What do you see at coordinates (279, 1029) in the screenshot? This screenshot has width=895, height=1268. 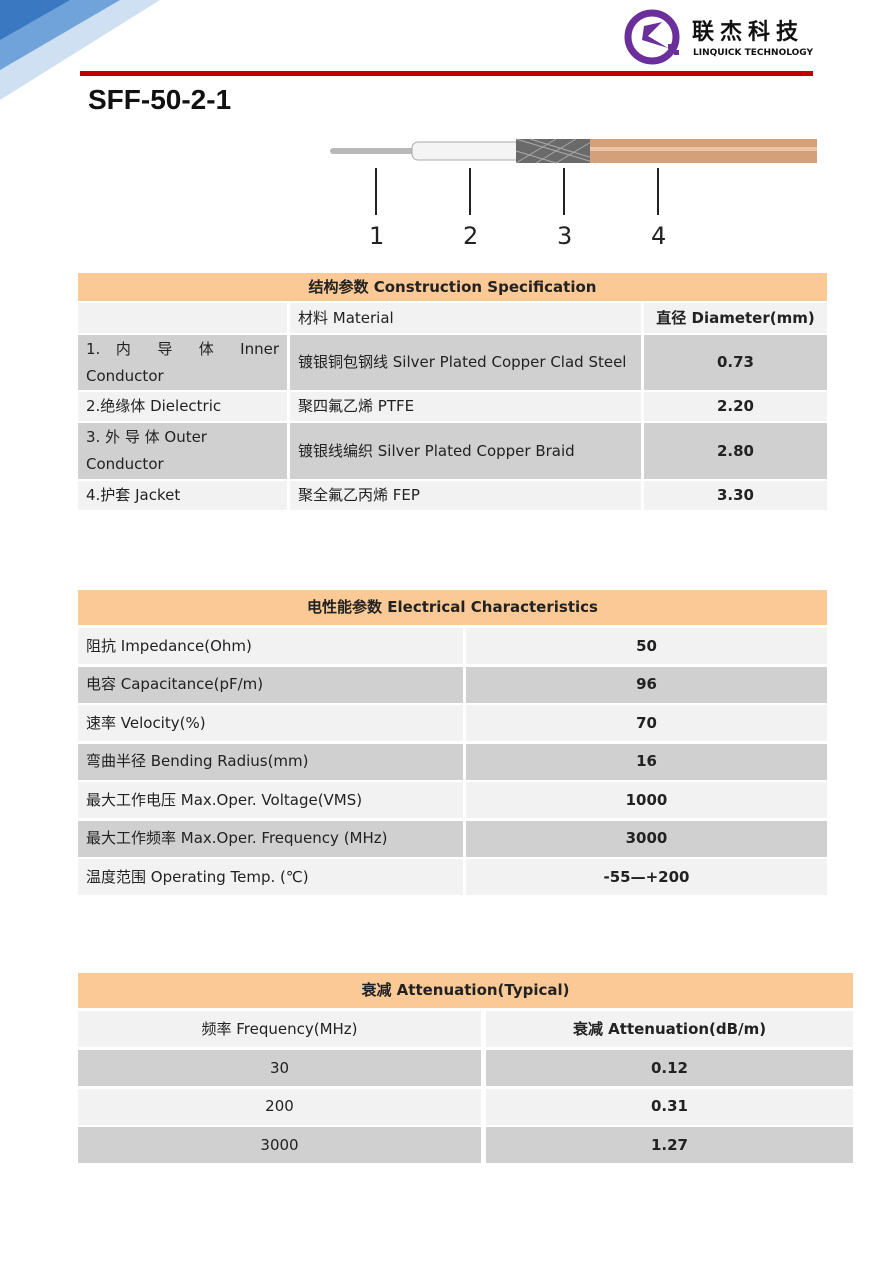 I see `column-header: 频率 Frequency(MHz)` at bounding box center [279, 1029].